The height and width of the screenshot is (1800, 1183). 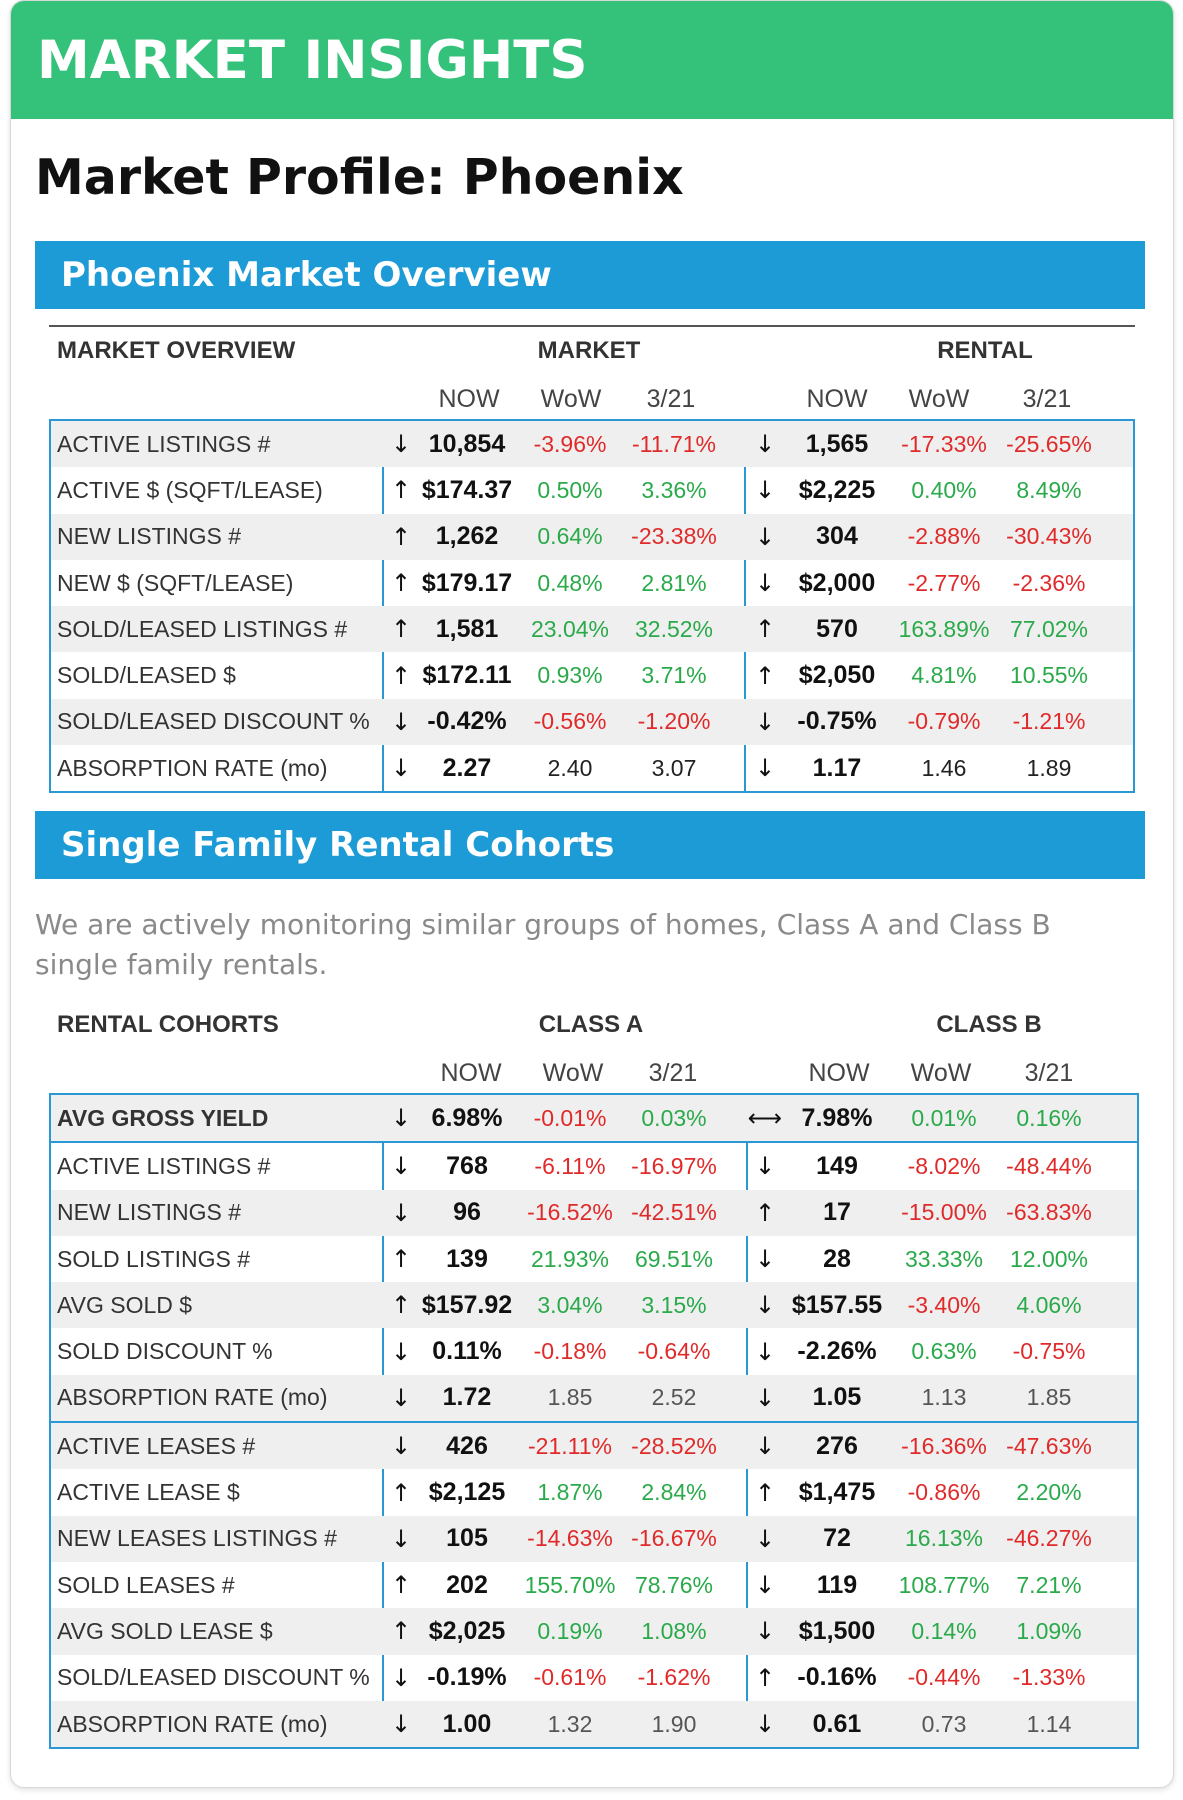 I want to click on now-value: 139, so click(x=467, y=1258).